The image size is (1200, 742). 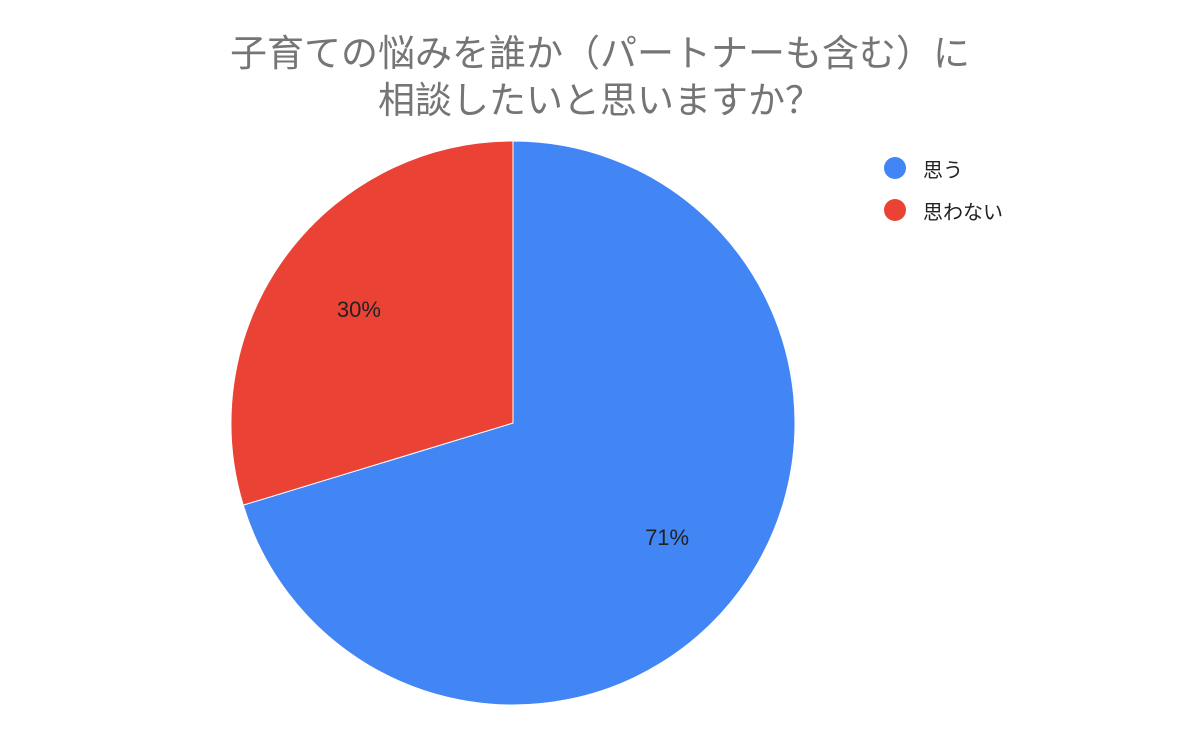 I want to click on slice-label-omou: 71%, so click(x=667, y=537).